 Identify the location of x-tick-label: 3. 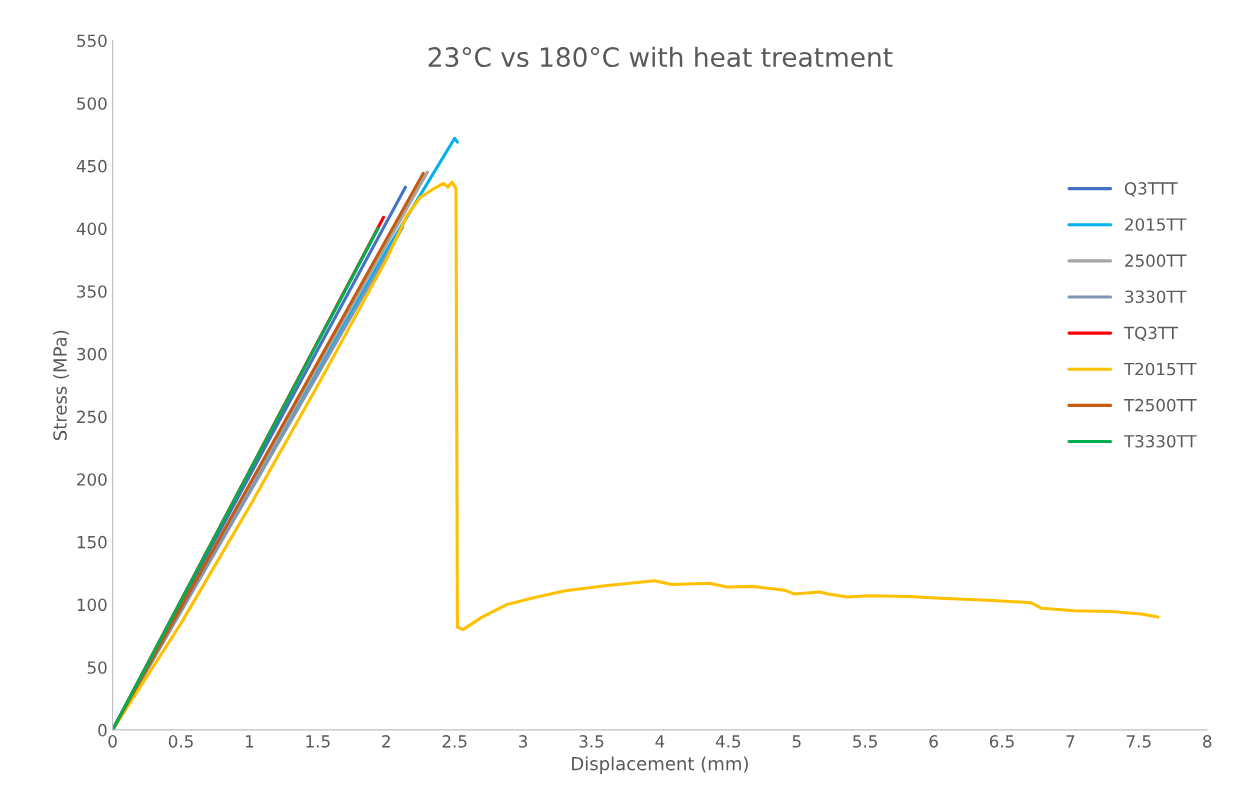
(523, 741).